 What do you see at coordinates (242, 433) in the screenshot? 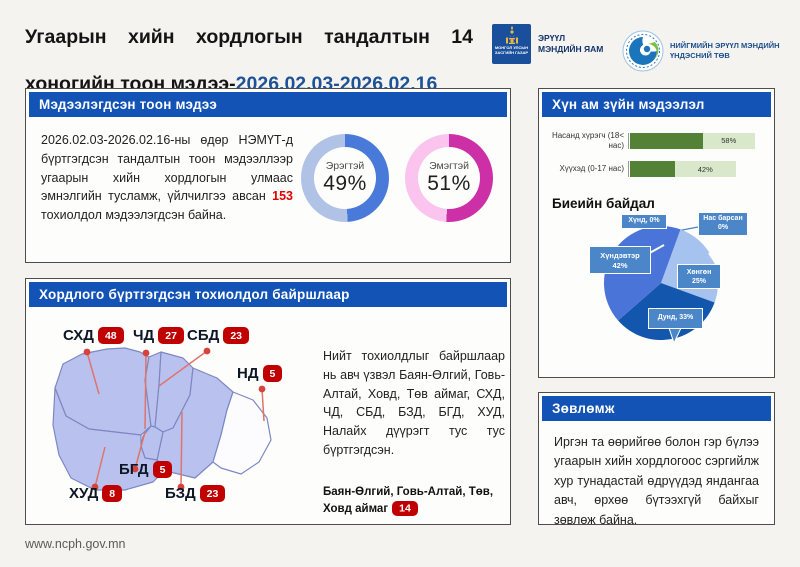
I see `district-shape-nd` at bounding box center [242, 433].